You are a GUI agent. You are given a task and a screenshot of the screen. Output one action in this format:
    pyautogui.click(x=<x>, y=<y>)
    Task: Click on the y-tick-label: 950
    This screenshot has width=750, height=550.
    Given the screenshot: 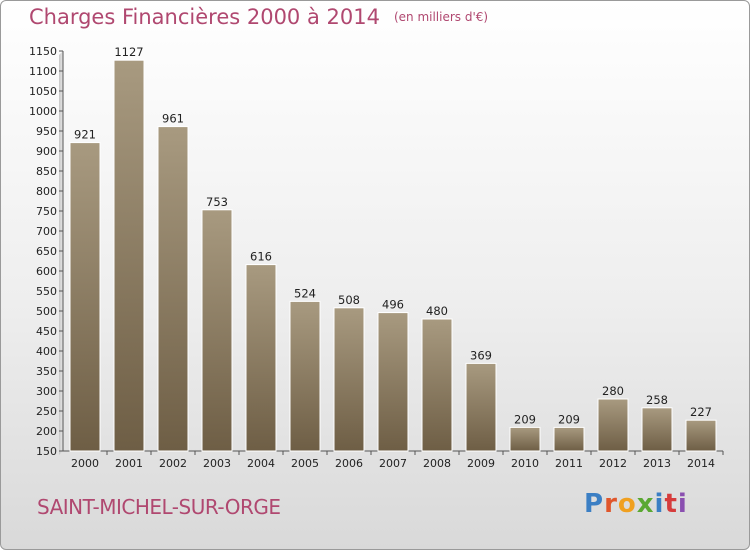 What is the action you would take?
    pyautogui.click(x=46, y=131)
    